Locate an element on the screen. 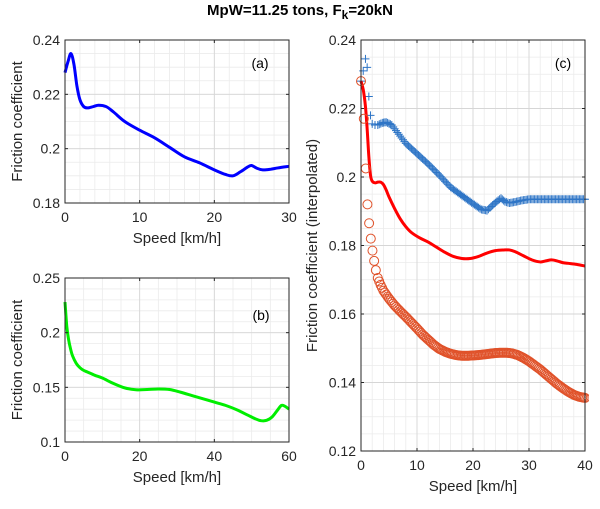 This screenshot has height=509, width=600. figure-title-main: MpW=11.25 tons, F is located at coordinates (274, 10).